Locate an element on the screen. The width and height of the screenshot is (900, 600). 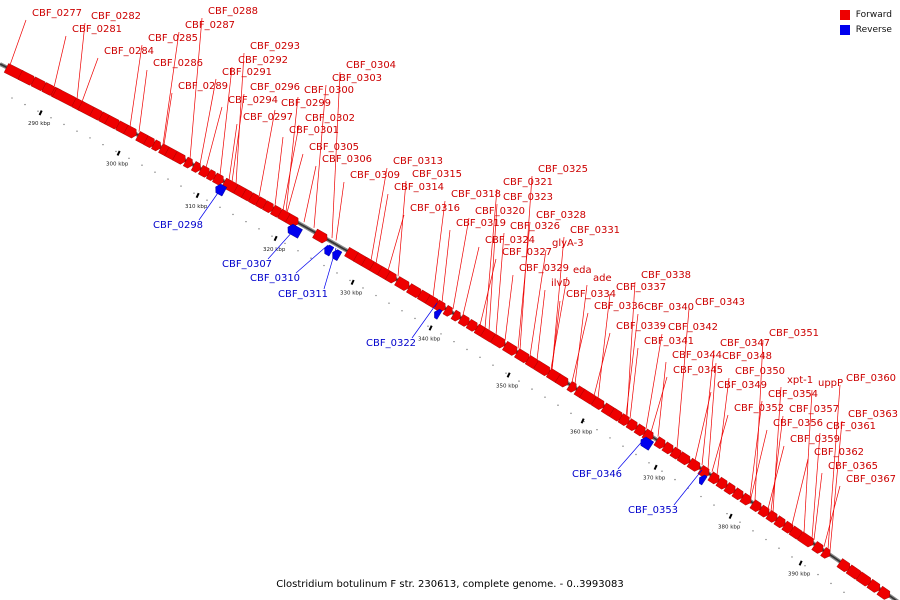
kbp-tick-label: 360 kbp is located at coordinates (581, 432).